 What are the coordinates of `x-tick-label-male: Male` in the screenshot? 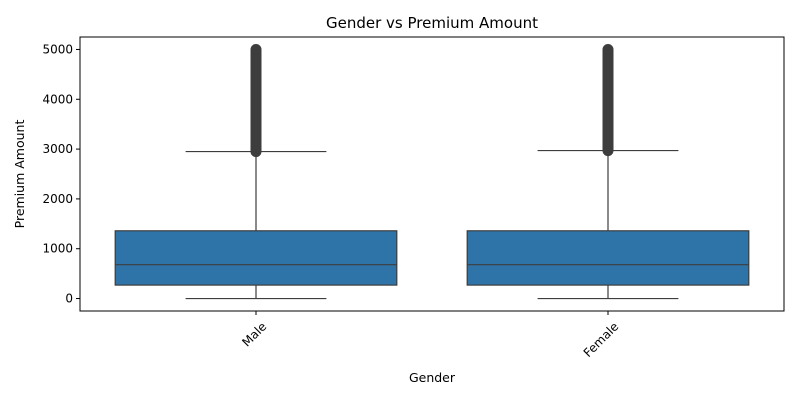 It's located at (254, 334).